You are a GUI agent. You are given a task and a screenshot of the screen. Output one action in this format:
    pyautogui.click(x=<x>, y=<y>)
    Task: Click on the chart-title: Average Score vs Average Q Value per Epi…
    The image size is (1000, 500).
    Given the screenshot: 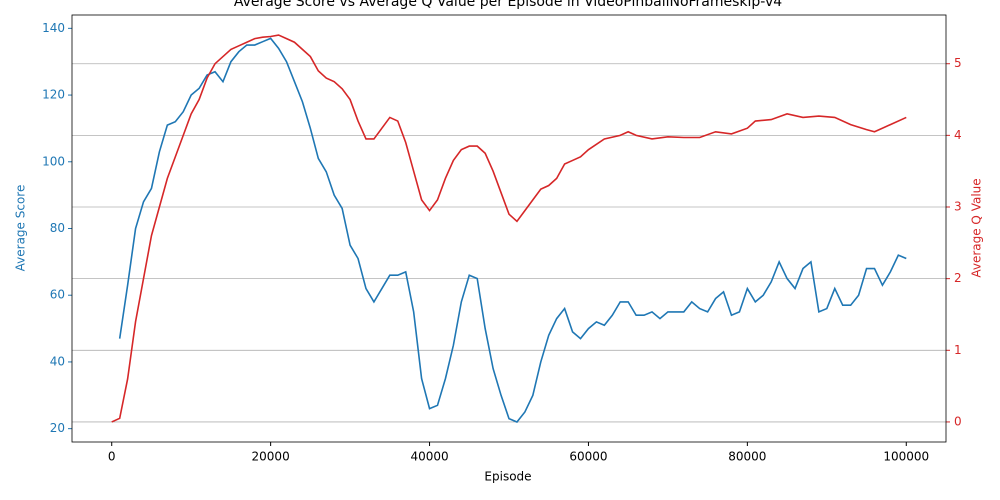 What is the action you would take?
    pyautogui.click(x=508, y=5)
    